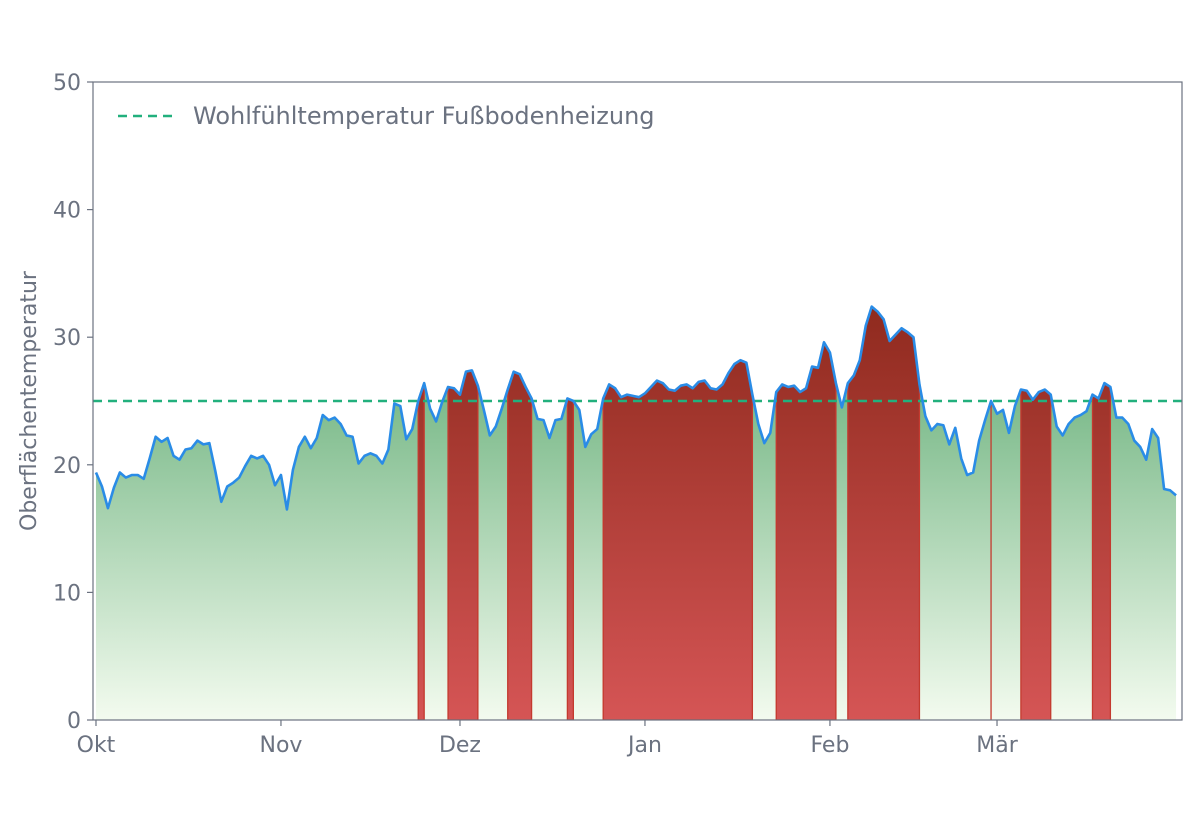 This screenshot has width=1200, height=826. I want to click on x-tick-label: Nov, so click(280, 745).